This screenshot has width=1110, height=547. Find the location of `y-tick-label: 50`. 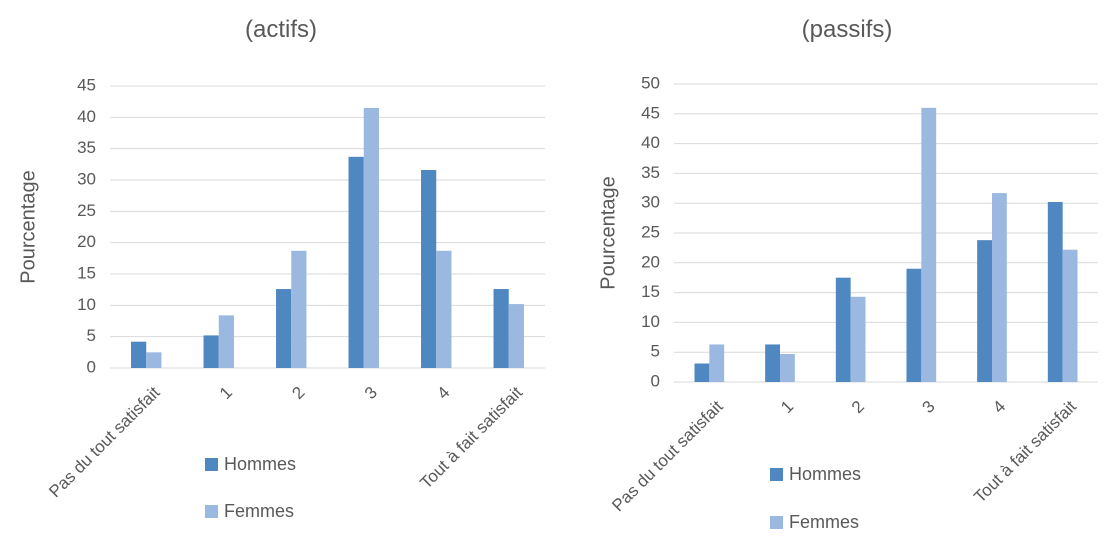

y-tick-label: 50 is located at coordinates (650, 82).